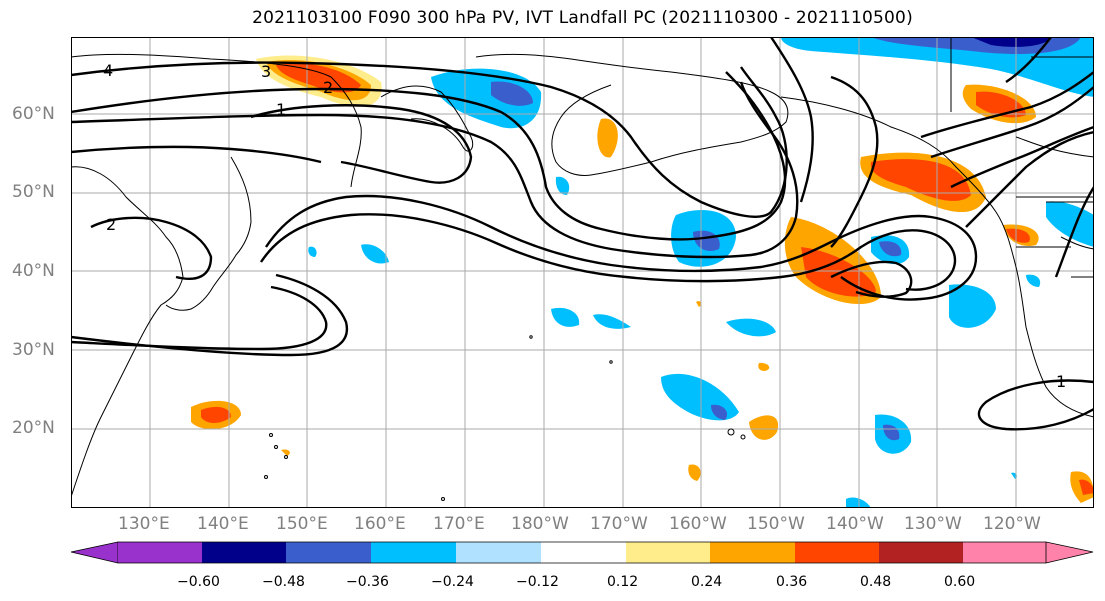  I want to click on lon-label-170w: 170°W, so click(619, 524).